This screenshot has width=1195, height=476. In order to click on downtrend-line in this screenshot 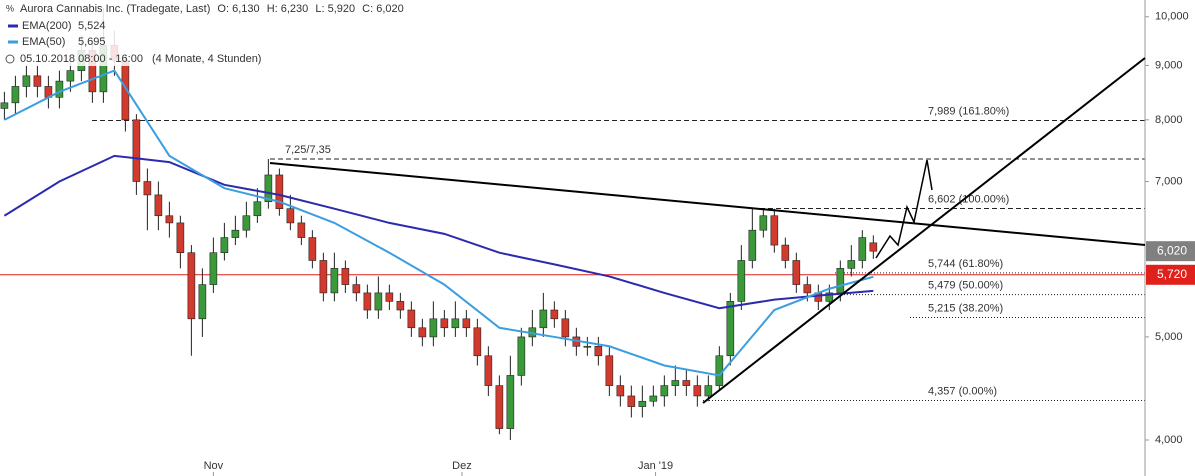, I will do `click(707, 204)`.